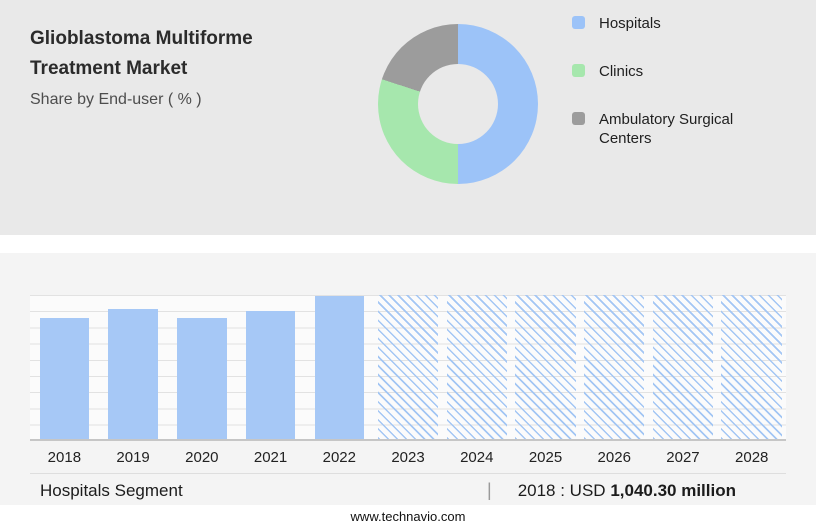  I want to click on bar-column-2022, so click(339, 367).